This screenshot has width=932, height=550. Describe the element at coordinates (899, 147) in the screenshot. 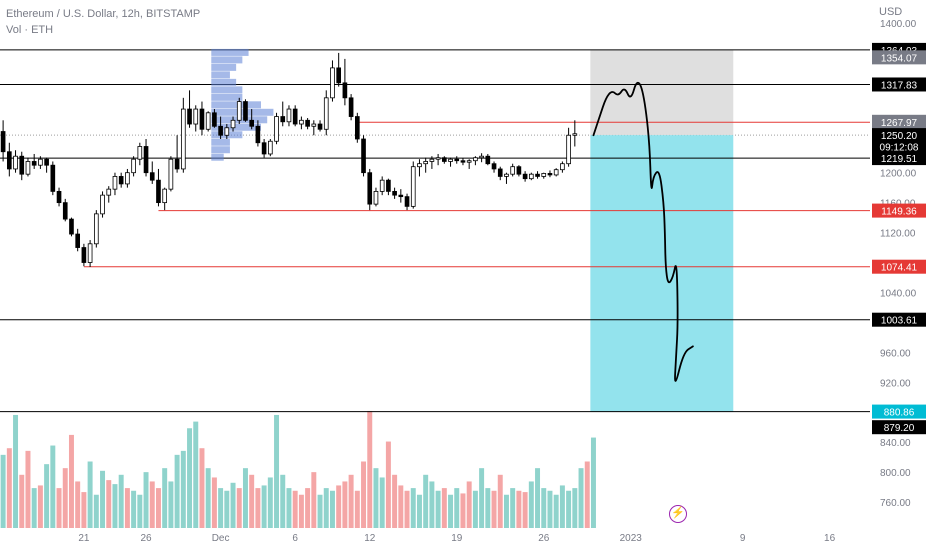

I see `axis-badge: 09:12:08` at that location.